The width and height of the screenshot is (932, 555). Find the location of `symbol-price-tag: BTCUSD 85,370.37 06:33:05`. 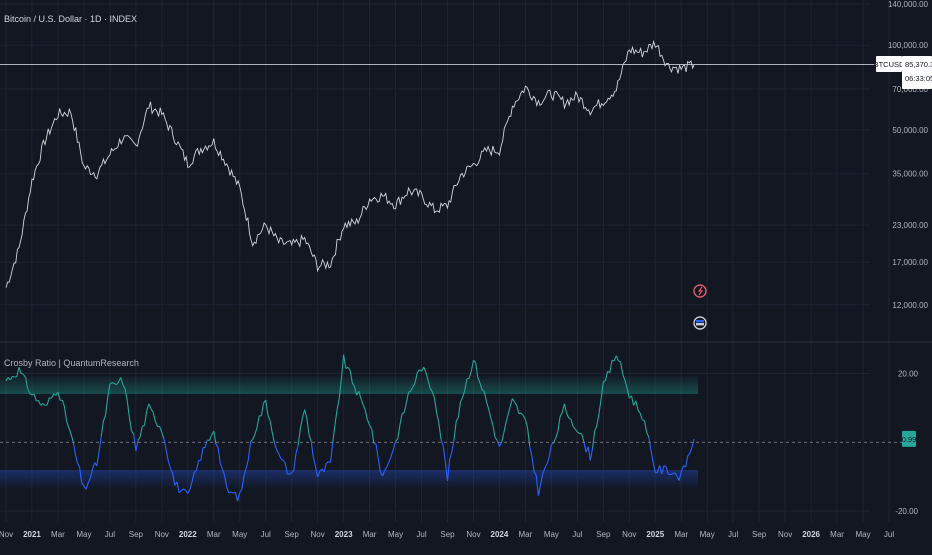

symbol-price-tag: BTCUSD 85,370.37 06:33:05 is located at coordinates (903, 72).